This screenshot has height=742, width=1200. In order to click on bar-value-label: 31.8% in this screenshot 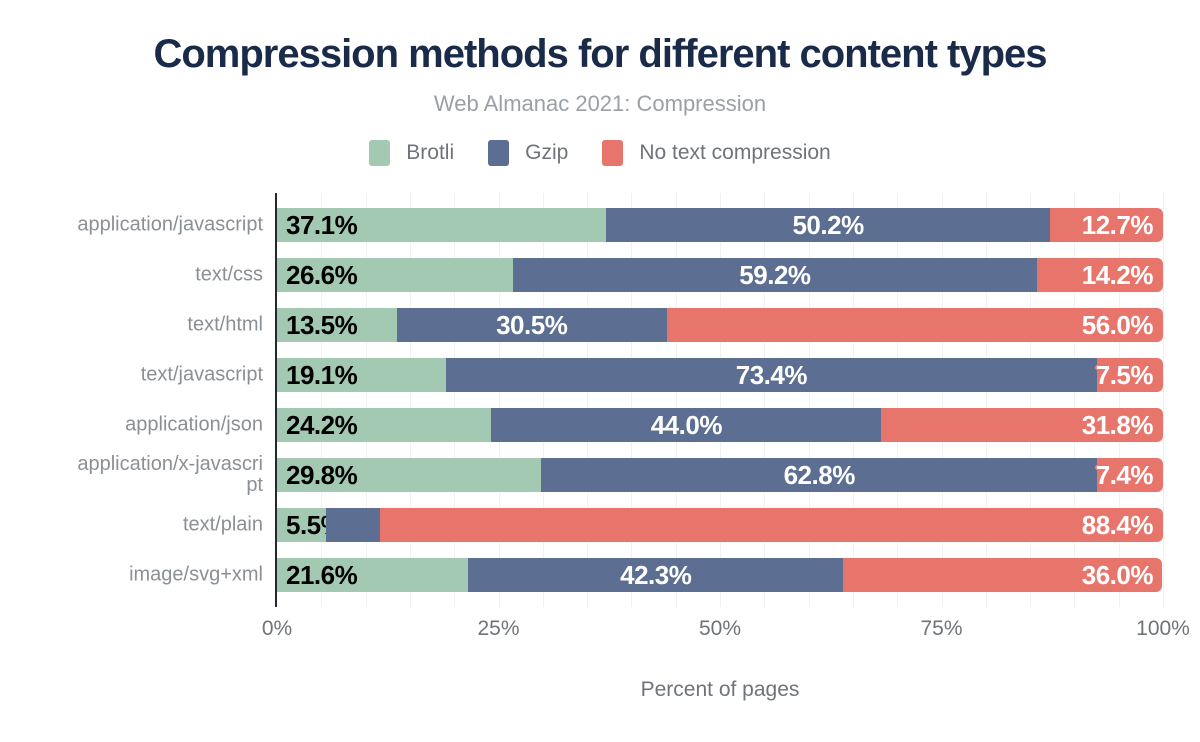, I will do `click(1117, 425)`.